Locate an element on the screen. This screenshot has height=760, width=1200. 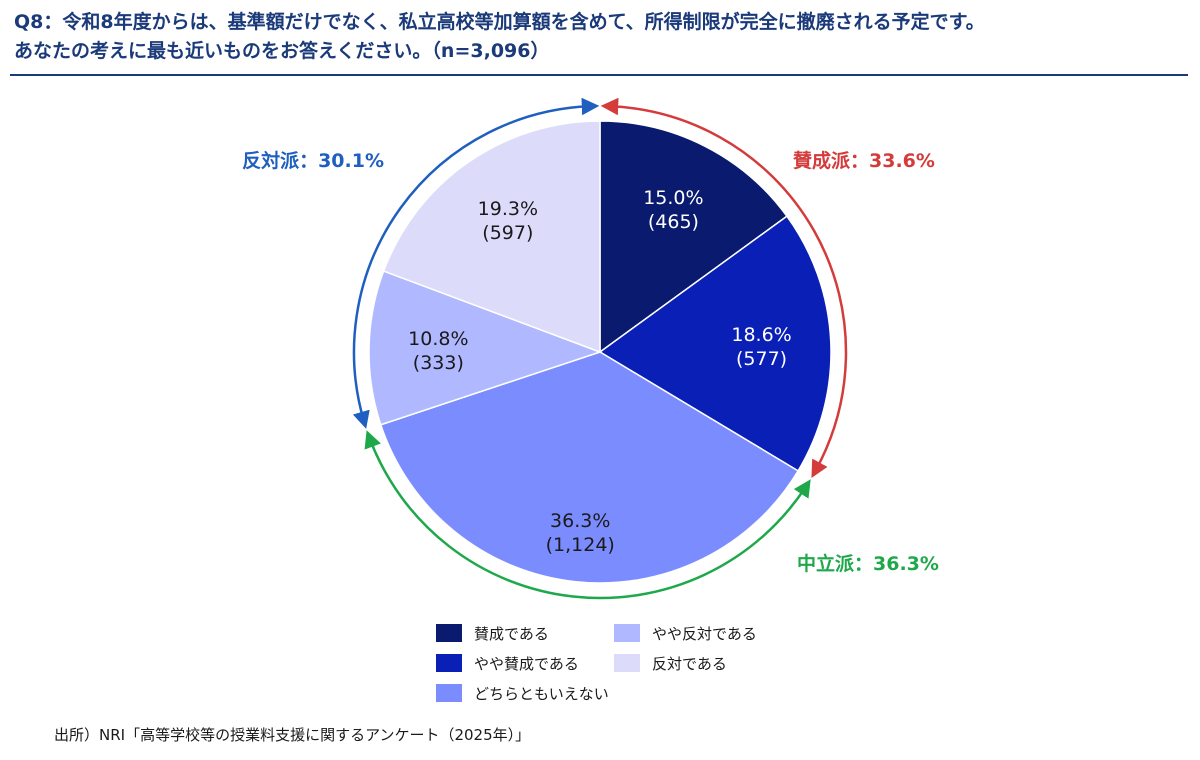
legend-label: 賛成である is located at coordinates (511, 633).